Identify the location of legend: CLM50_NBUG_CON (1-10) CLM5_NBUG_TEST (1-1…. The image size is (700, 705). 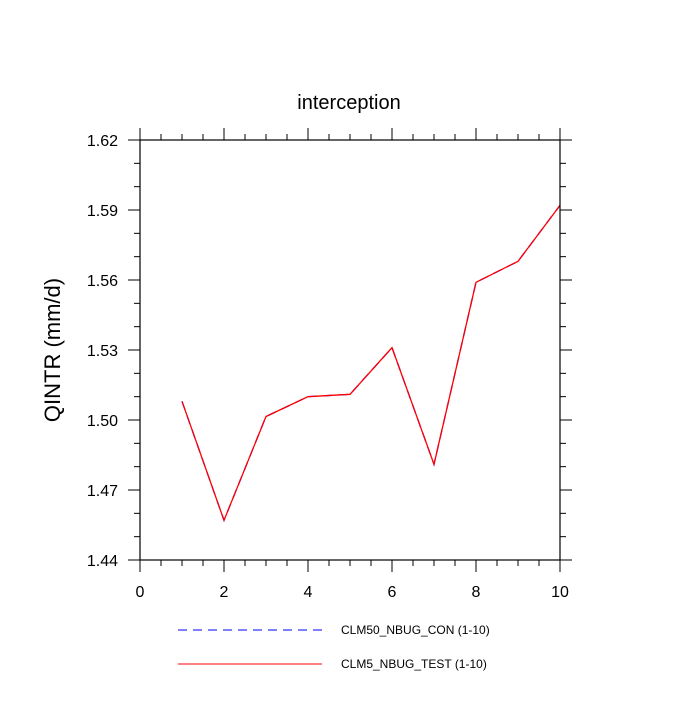
(334, 647).